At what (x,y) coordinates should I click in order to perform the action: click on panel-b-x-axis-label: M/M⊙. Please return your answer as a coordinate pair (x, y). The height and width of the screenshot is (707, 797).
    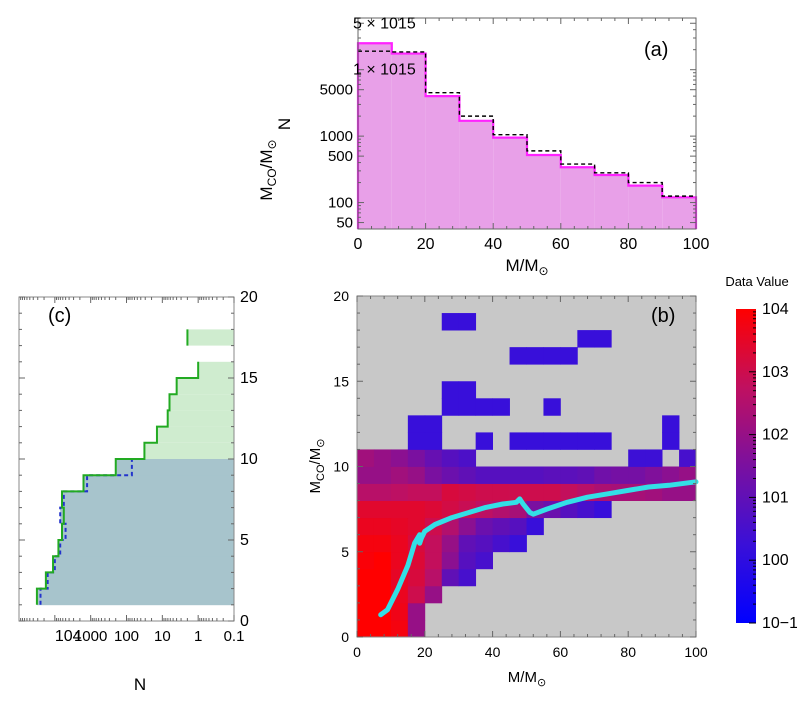
    Looking at the image, I should click on (527, 679).